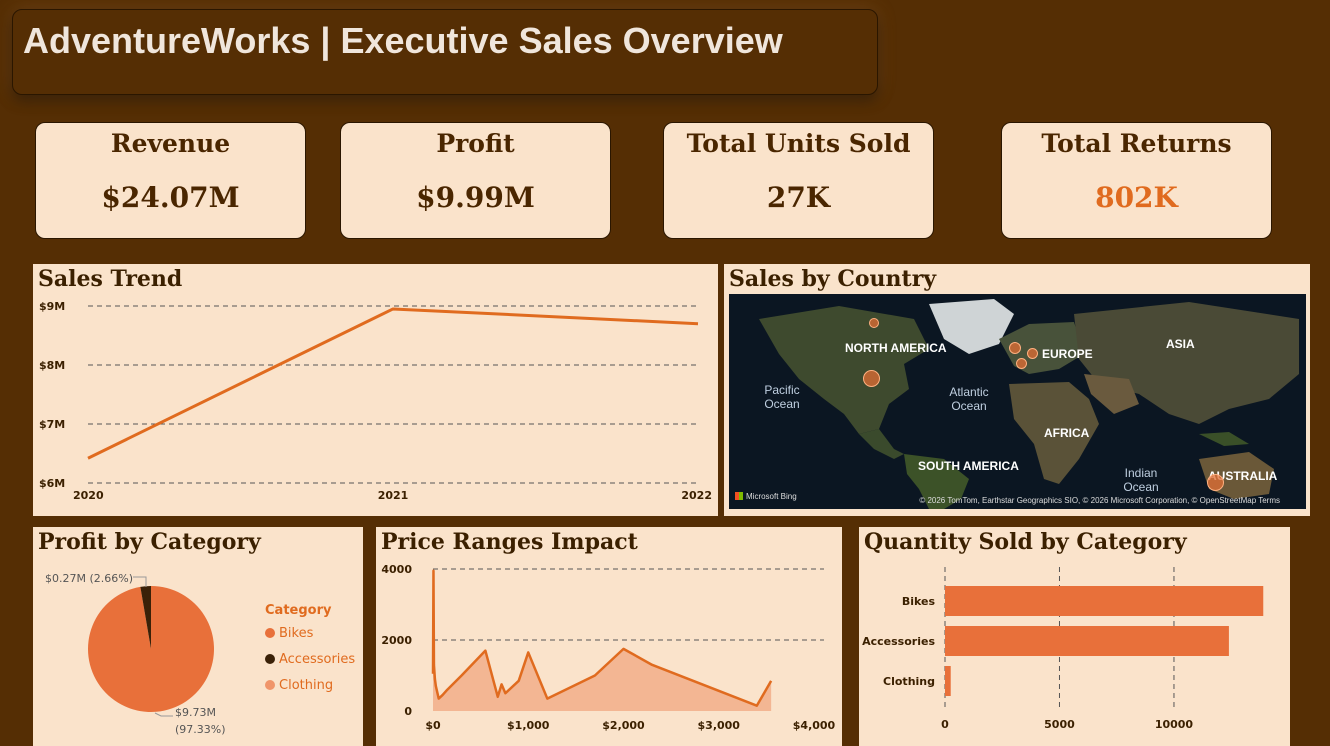  I want to click on pie-data-label-accessories: $0.27M (2.66%), so click(89, 578).